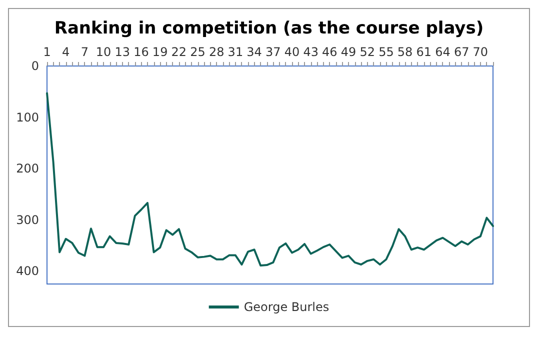 The image size is (540, 337). What do you see at coordinates (424, 52) in the screenshot?
I see `x-tick-label: 61` at bounding box center [424, 52].